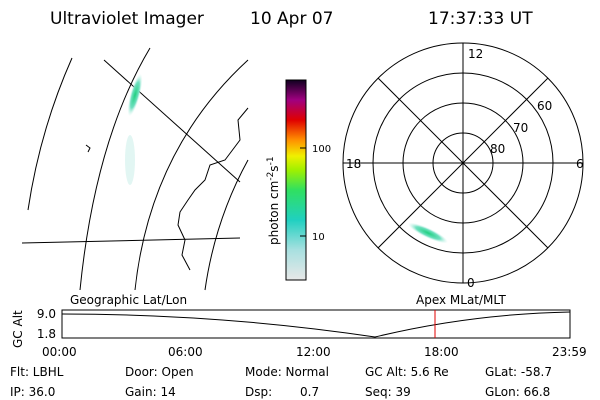  I want to click on field: GLon: 66.8, so click(517, 392).